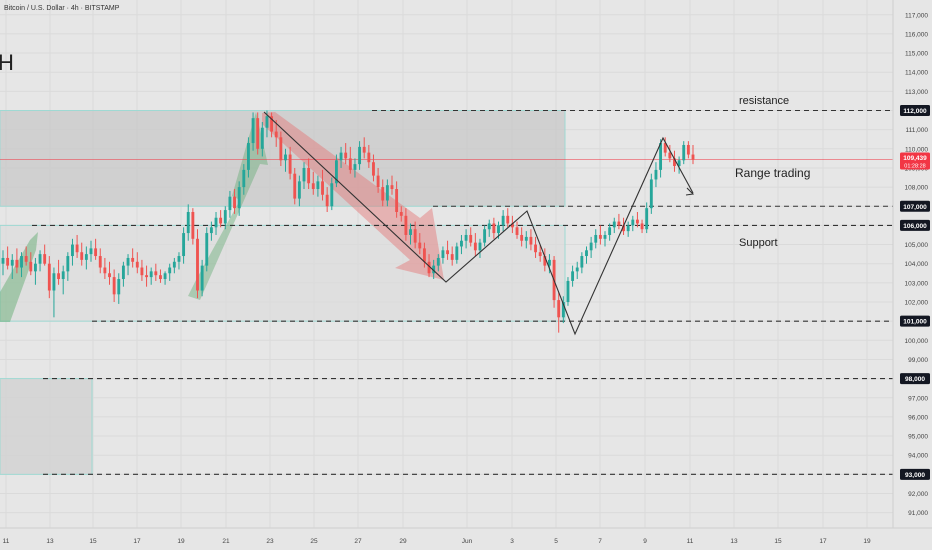 This screenshot has width=932, height=550. I want to click on price-tick-label: 110,000, so click(916, 149).